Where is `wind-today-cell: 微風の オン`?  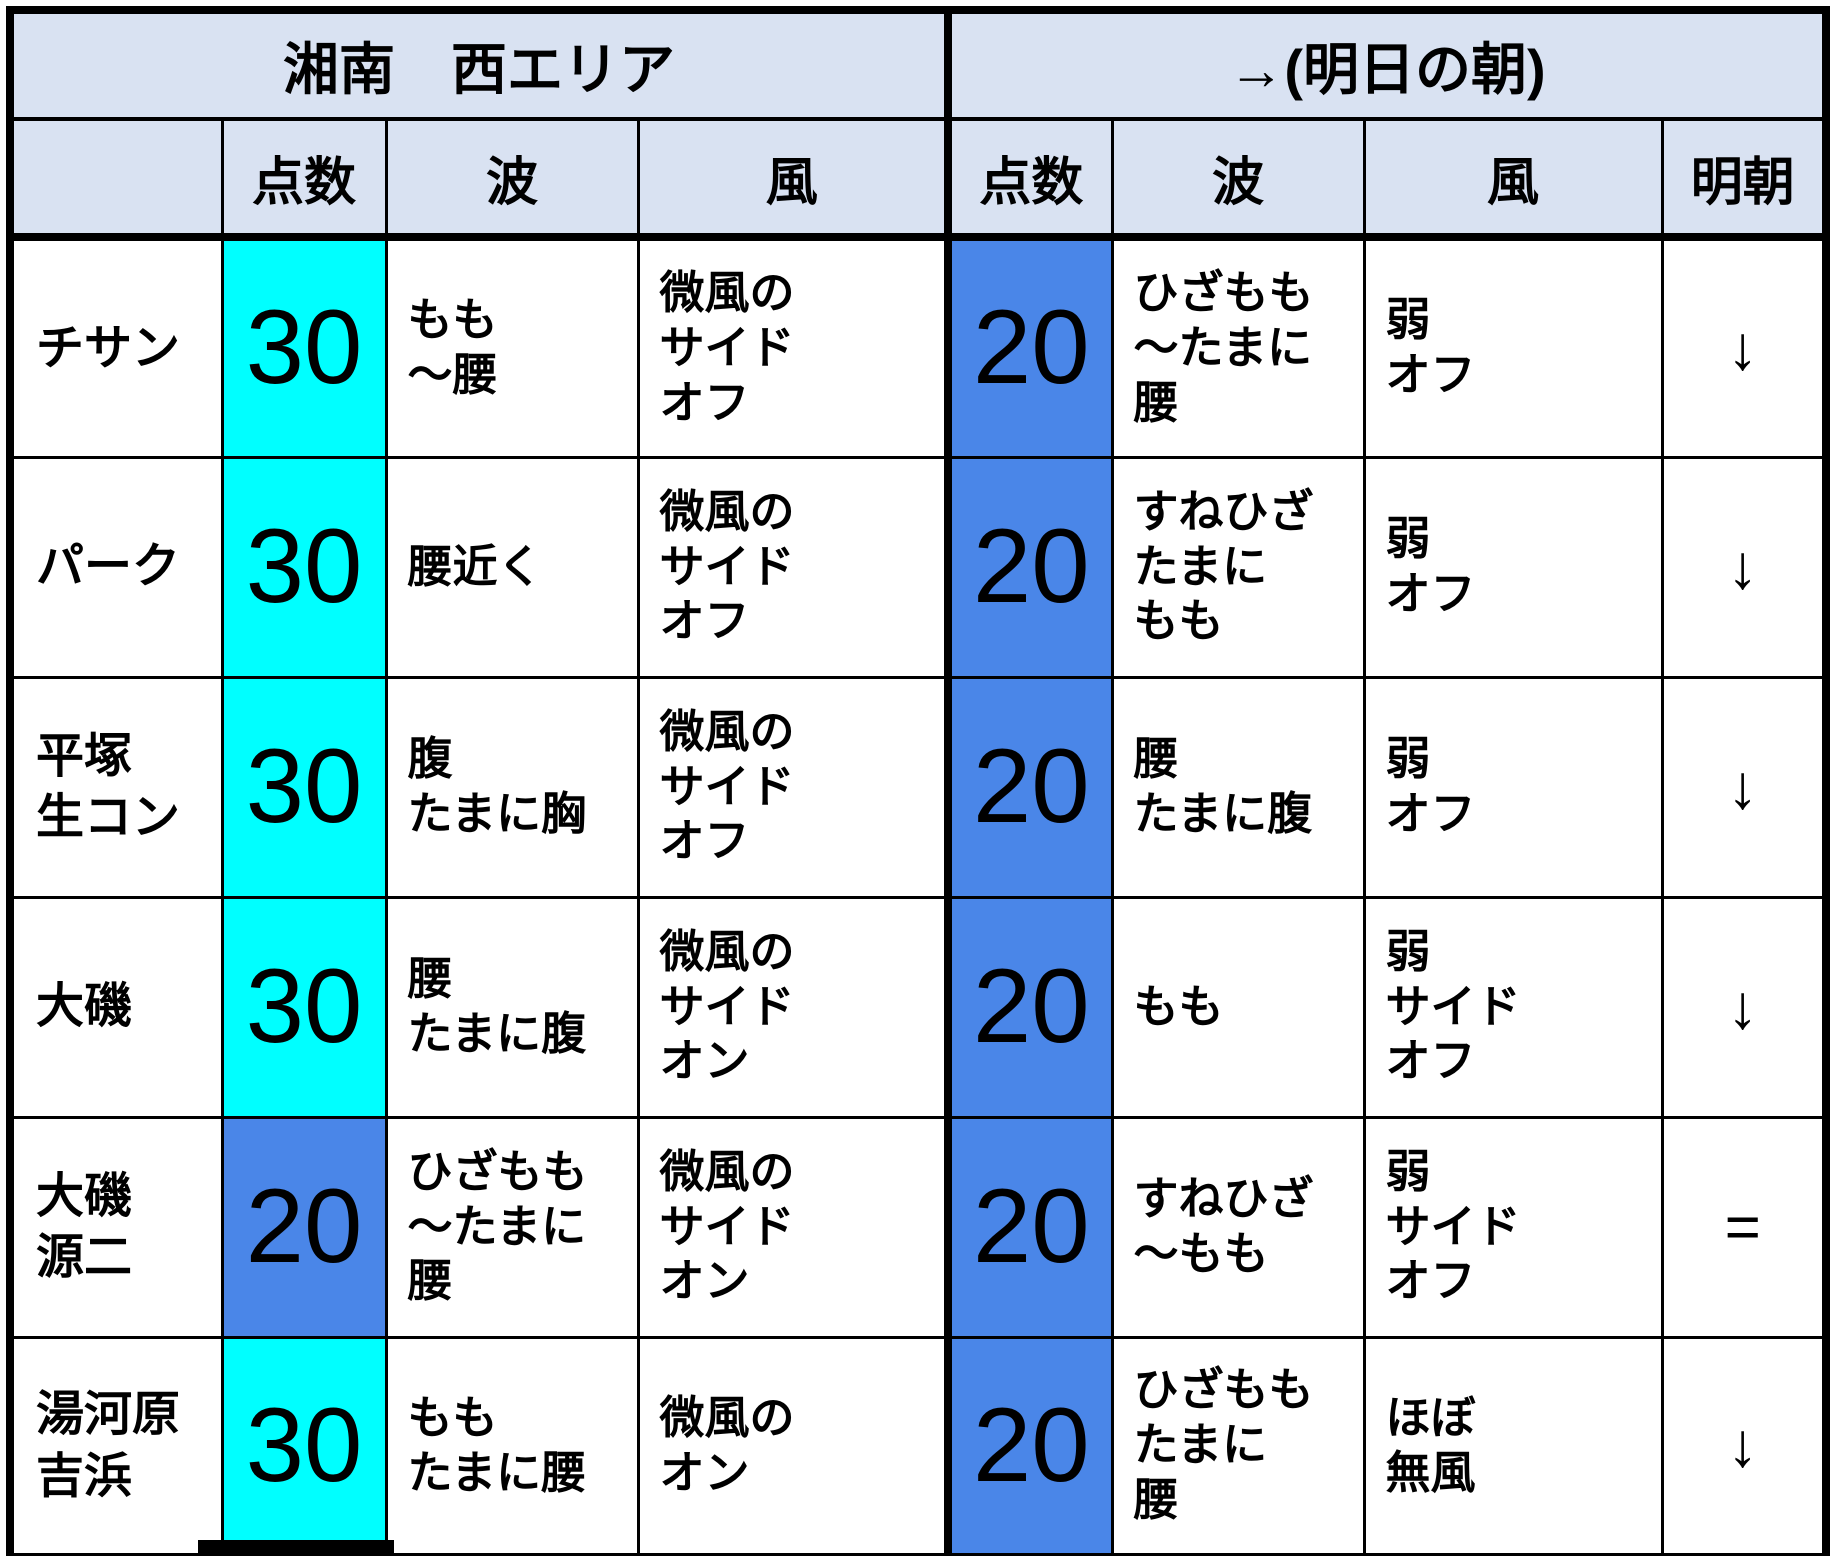 wind-today-cell: 微風の オン is located at coordinates (793, 1445).